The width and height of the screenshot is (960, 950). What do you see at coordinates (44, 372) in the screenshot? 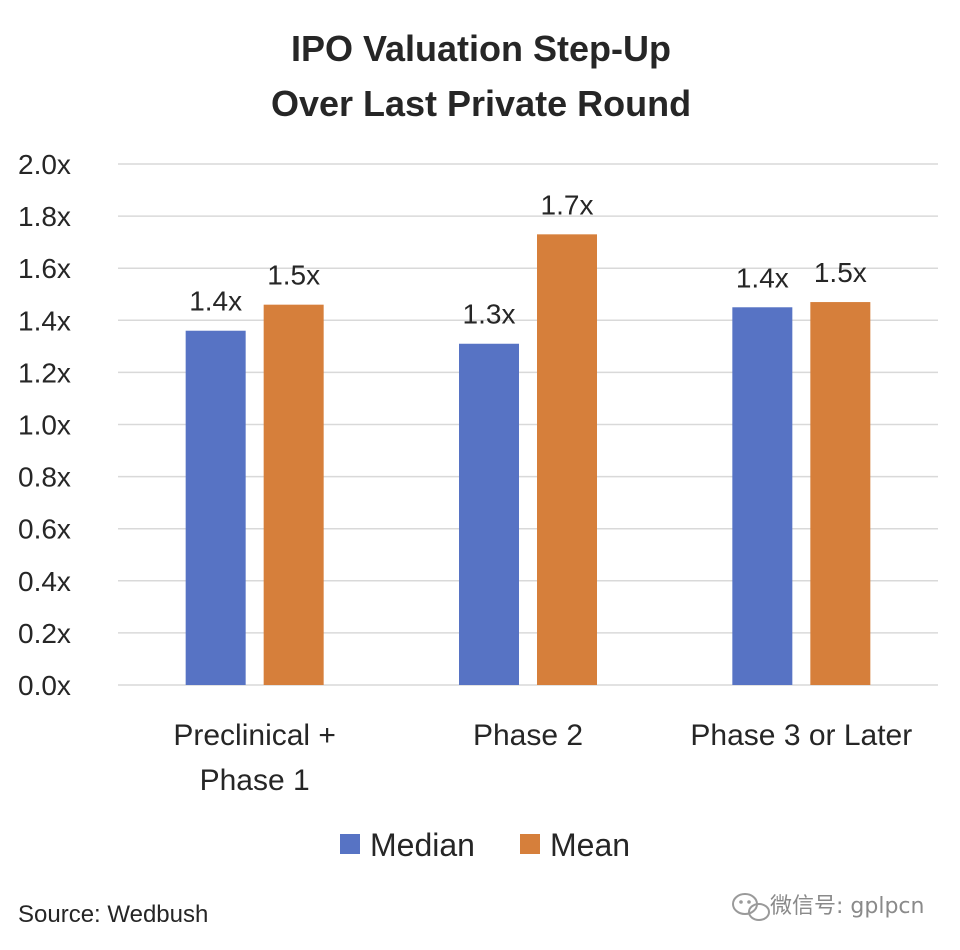
I see `y-tick-label: 1.2x` at bounding box center [44, 372].